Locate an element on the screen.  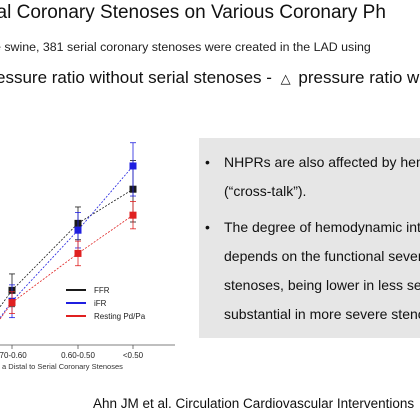
bullet-2-line-3: stenoses, being lower in less sev is located at coordinates (322, 285).